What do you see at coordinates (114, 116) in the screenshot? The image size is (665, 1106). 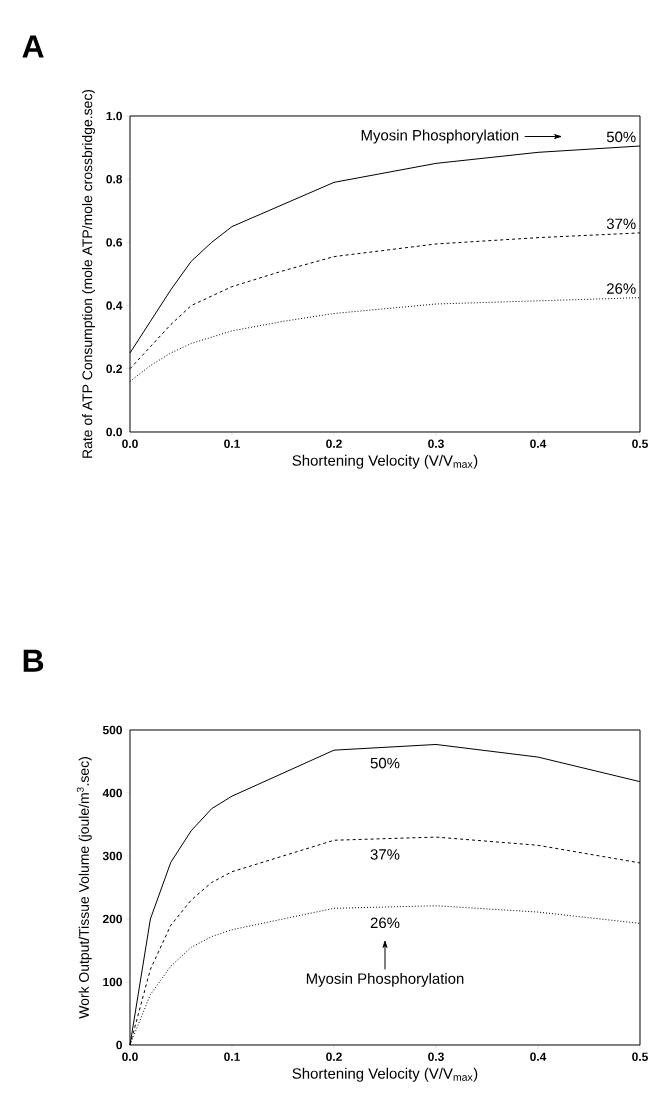 I see `y-tick-label: 1.0` at bounding box center [114, 116].